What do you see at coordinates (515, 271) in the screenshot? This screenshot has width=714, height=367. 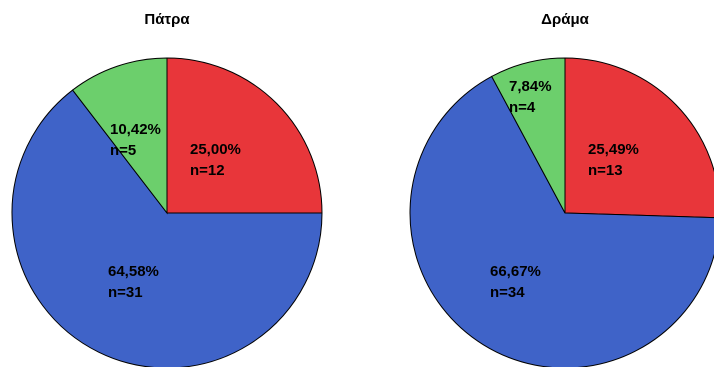 I see `slice-percent-label: 66,67%` at bounding box center [515, 271].